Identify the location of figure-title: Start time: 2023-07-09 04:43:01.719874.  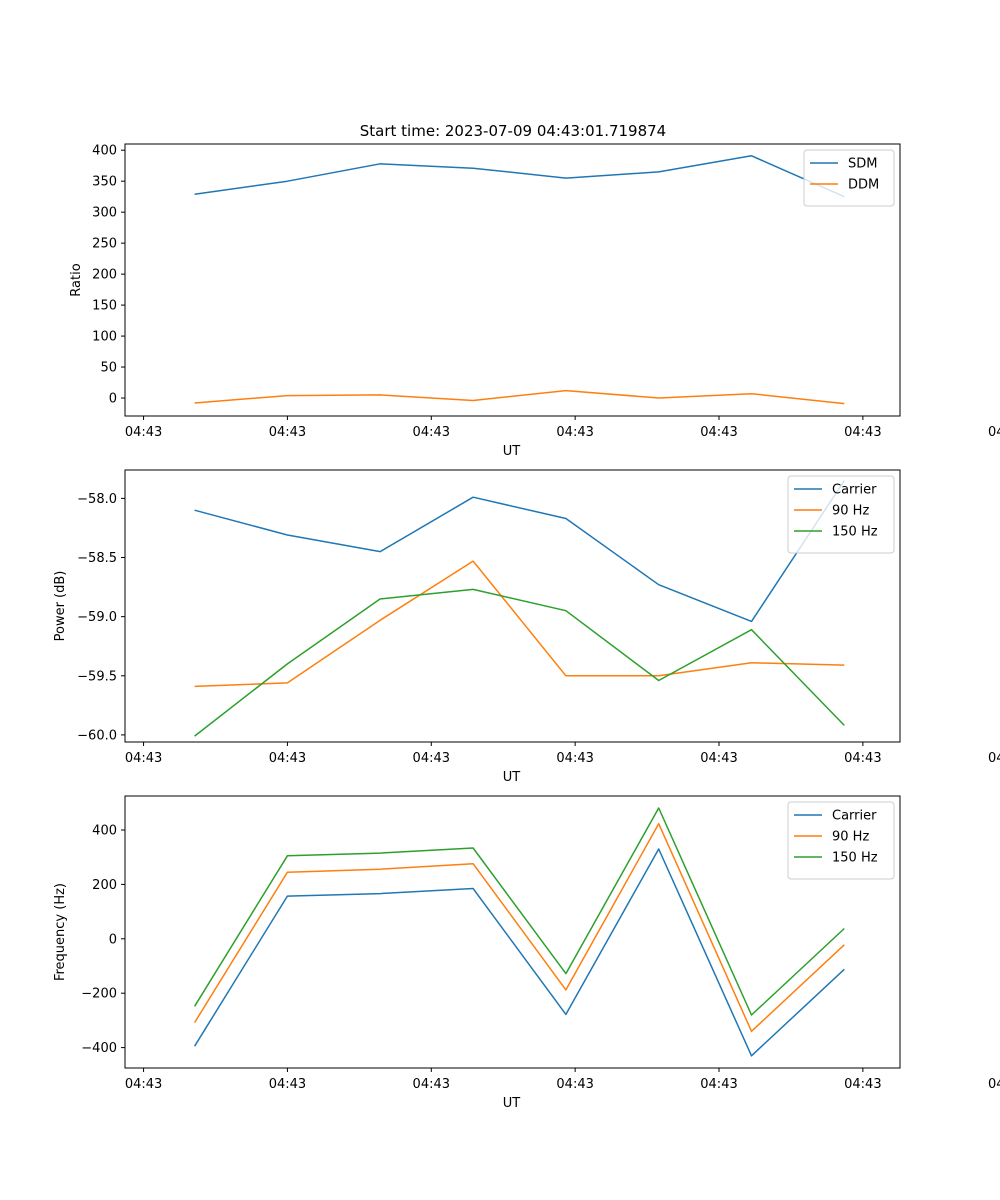
(513, 131).